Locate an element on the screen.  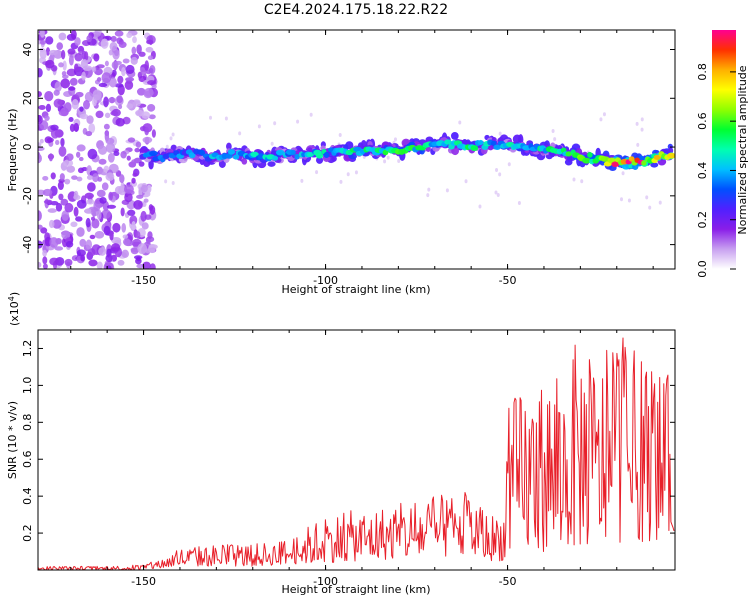
colorbar-gradient is located at coordinates (724, 149).